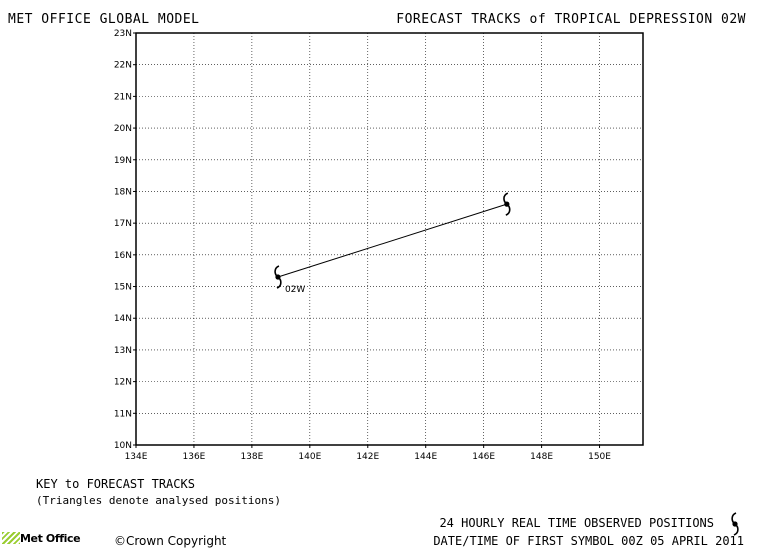 This screenshot has height=550, width=780. What do you see at coordinates (576, 523) in the screenshot?
I see `observed-positions-label: 24 HOURLY REAL TIME OBSERVED POSITIONS` at bounding box center [576, 523].